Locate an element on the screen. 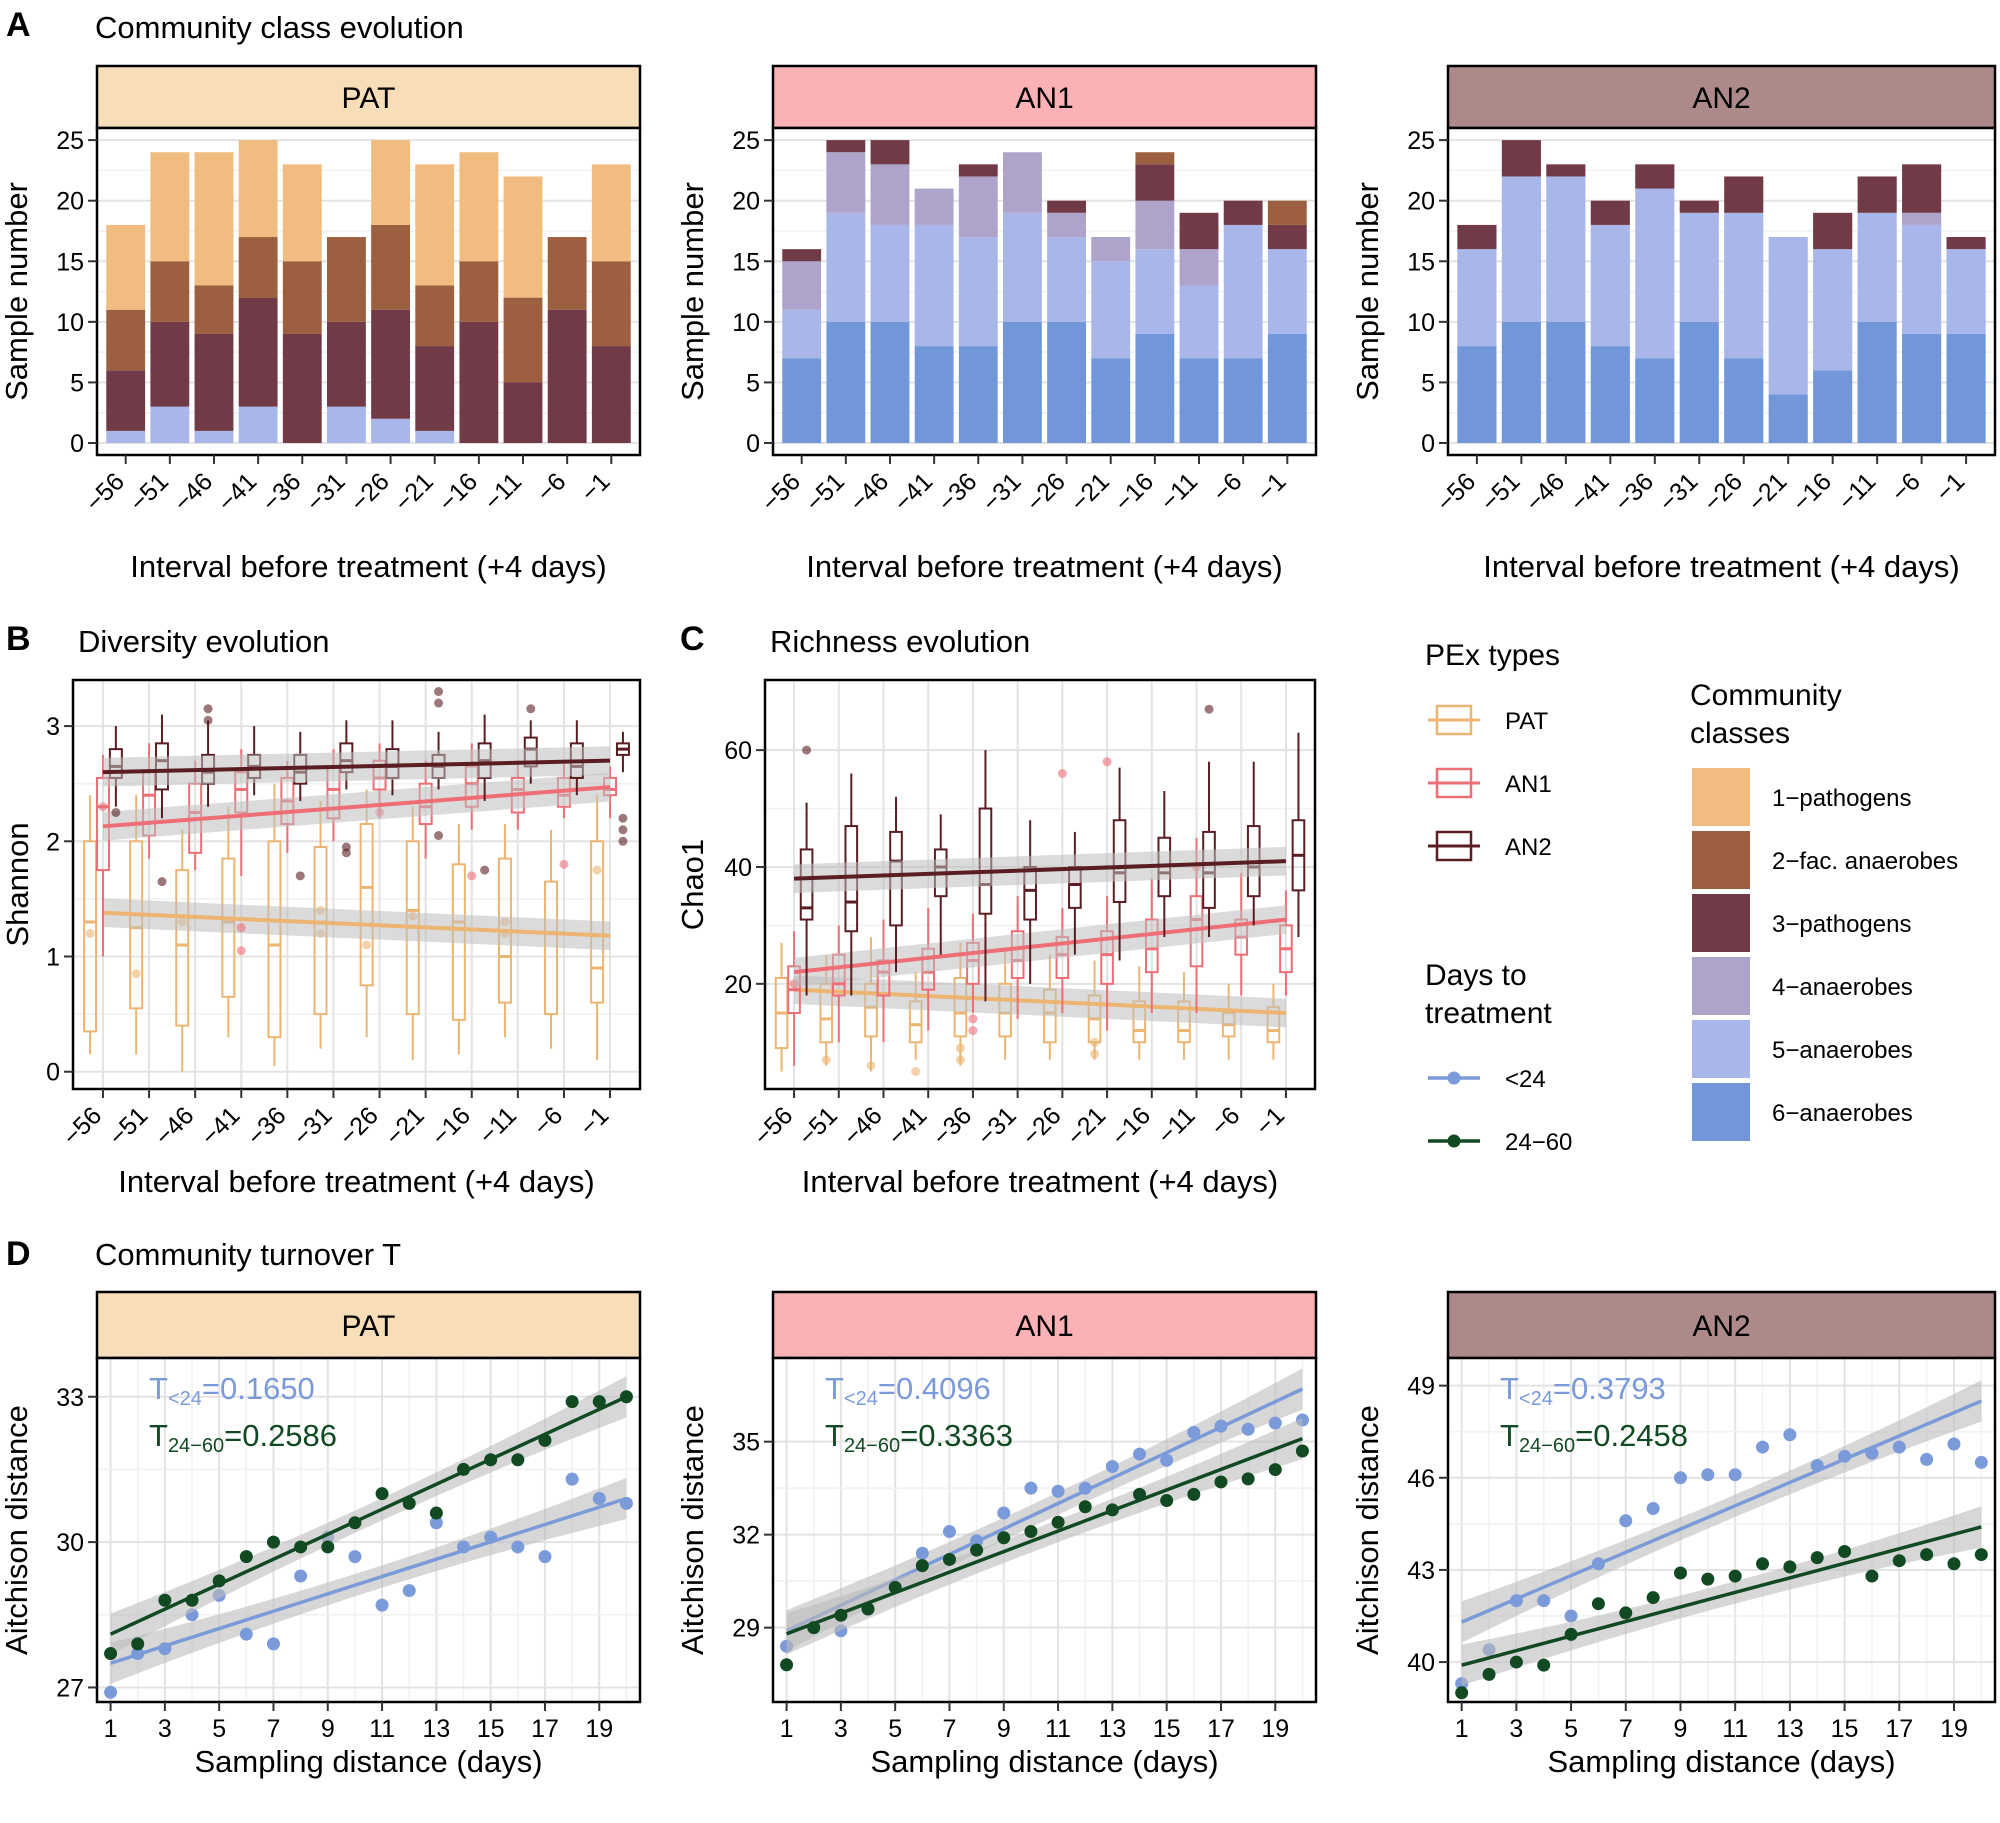  y-tick-label: 60 is located at coordinates (738, 751).